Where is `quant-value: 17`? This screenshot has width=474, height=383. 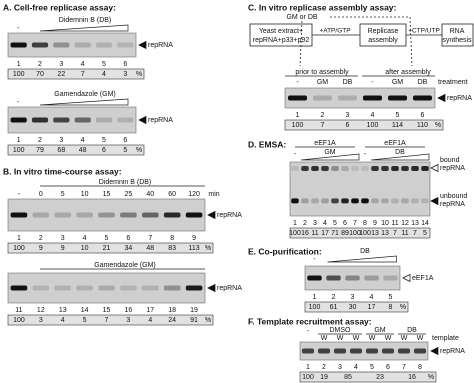
quant-value: 17 is located at coordinates (325, 233).